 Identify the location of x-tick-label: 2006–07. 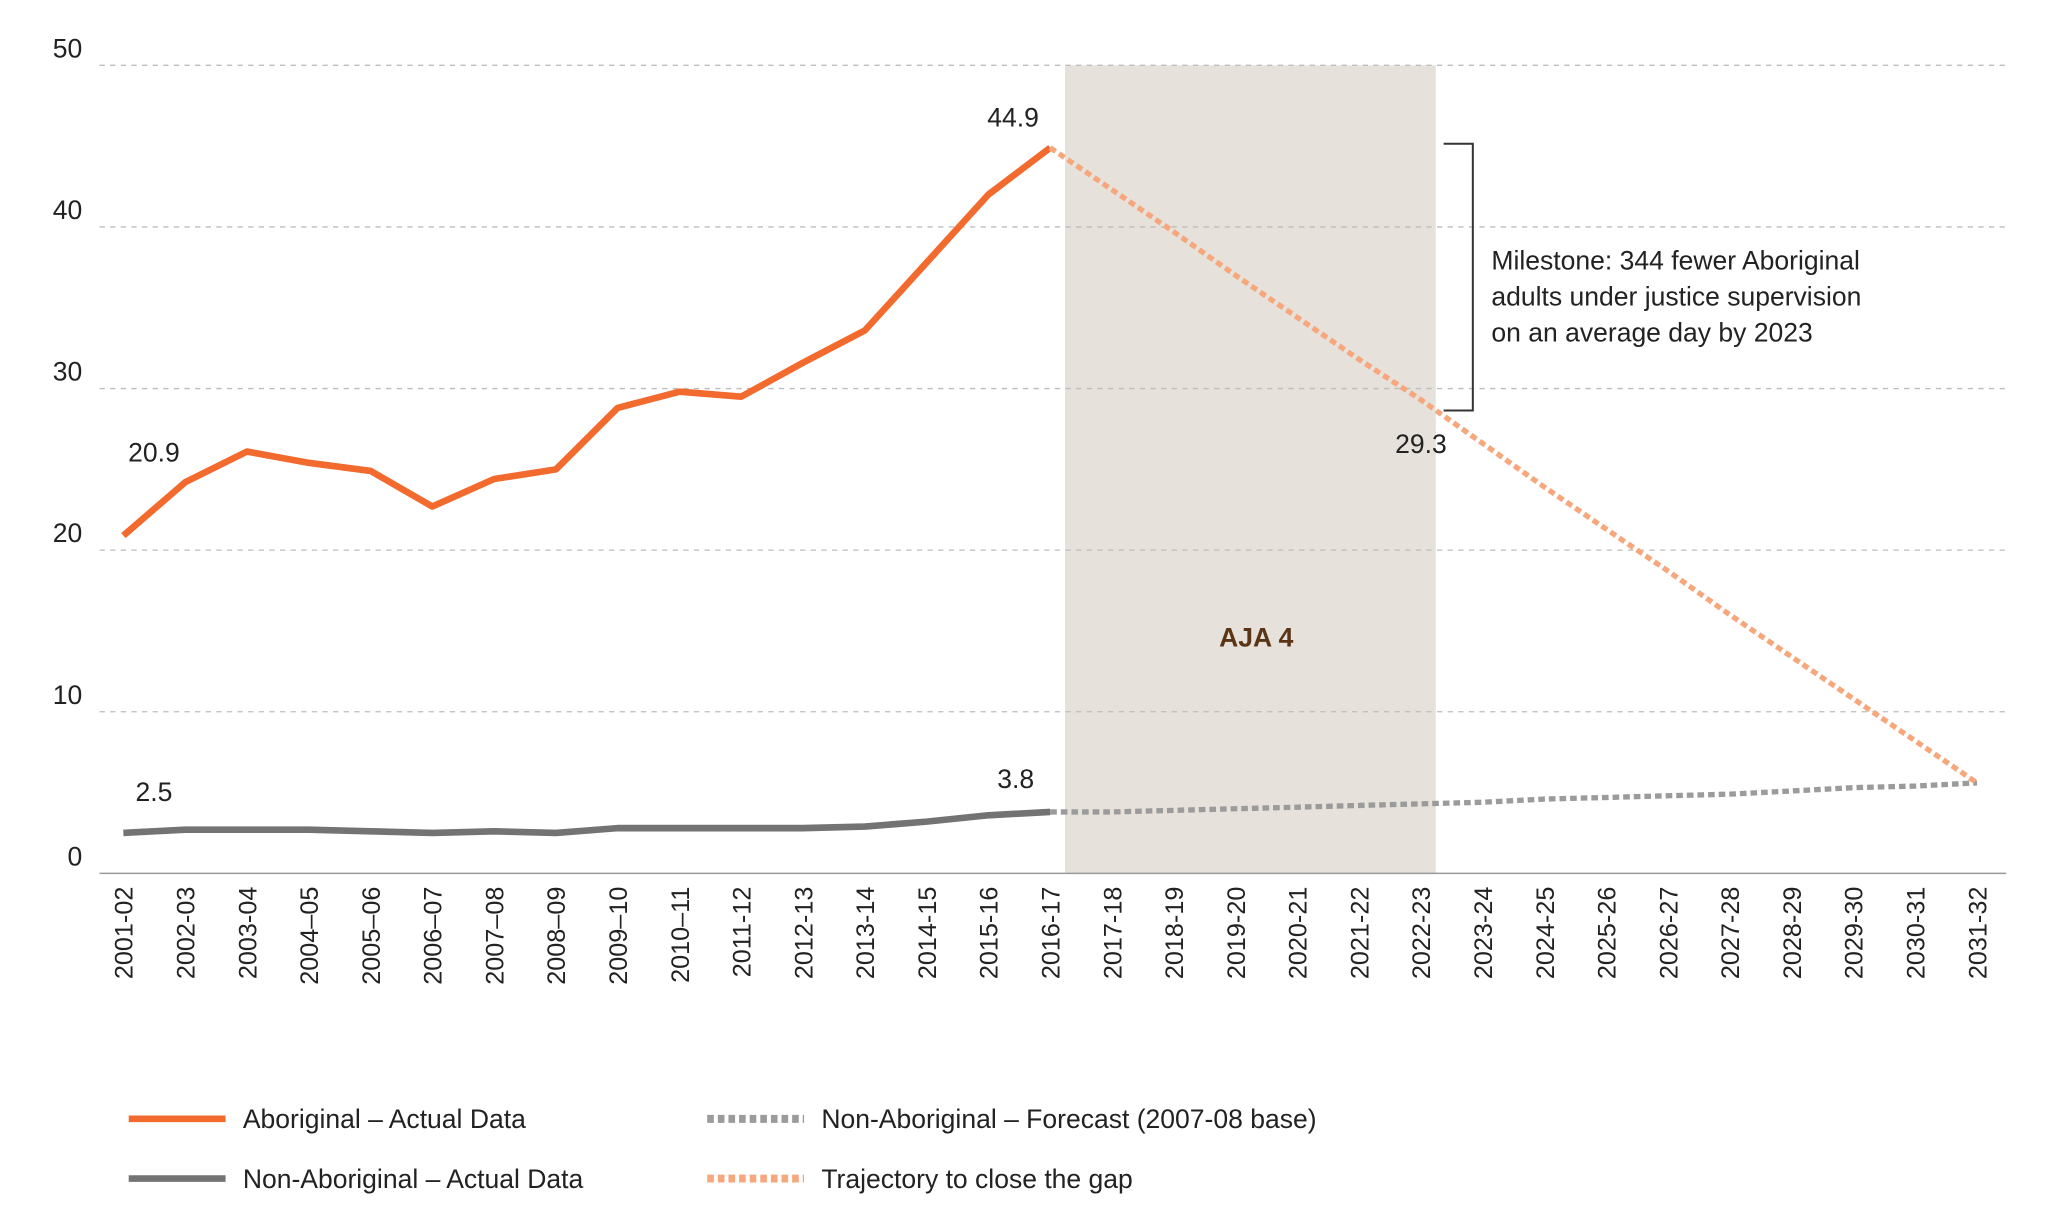
(434, 936).